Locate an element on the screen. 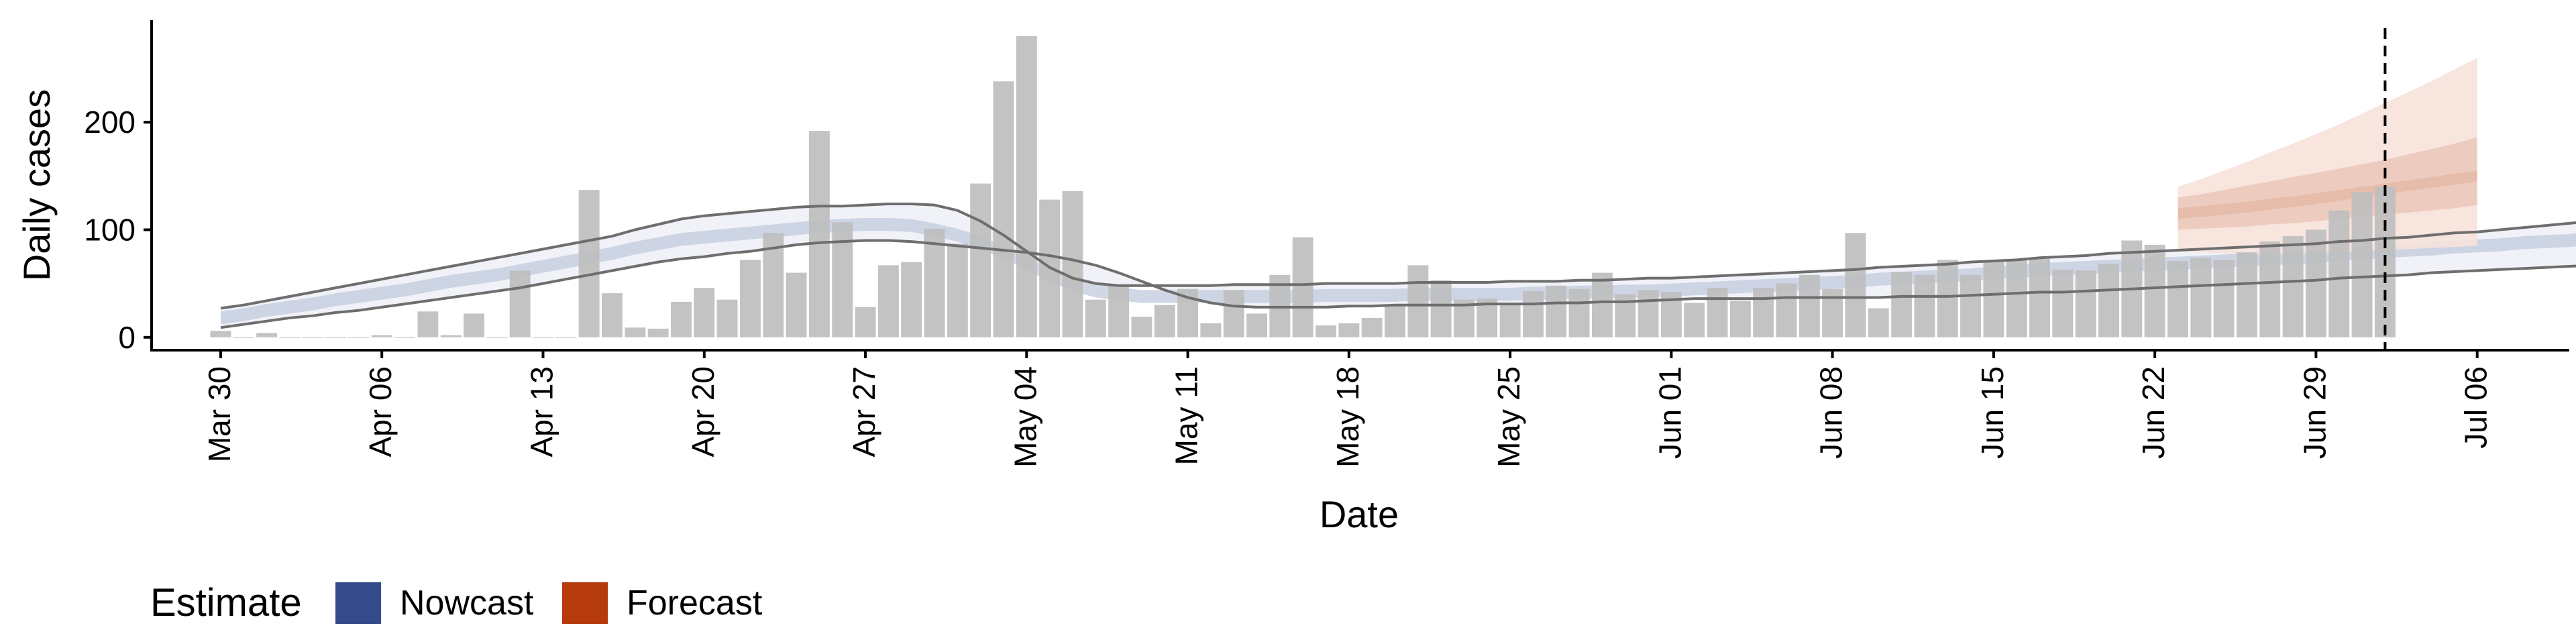 This screenshot has height=644, width=2576. legend-label-nowcast: Nowcast is located at coordinates (467, 603).